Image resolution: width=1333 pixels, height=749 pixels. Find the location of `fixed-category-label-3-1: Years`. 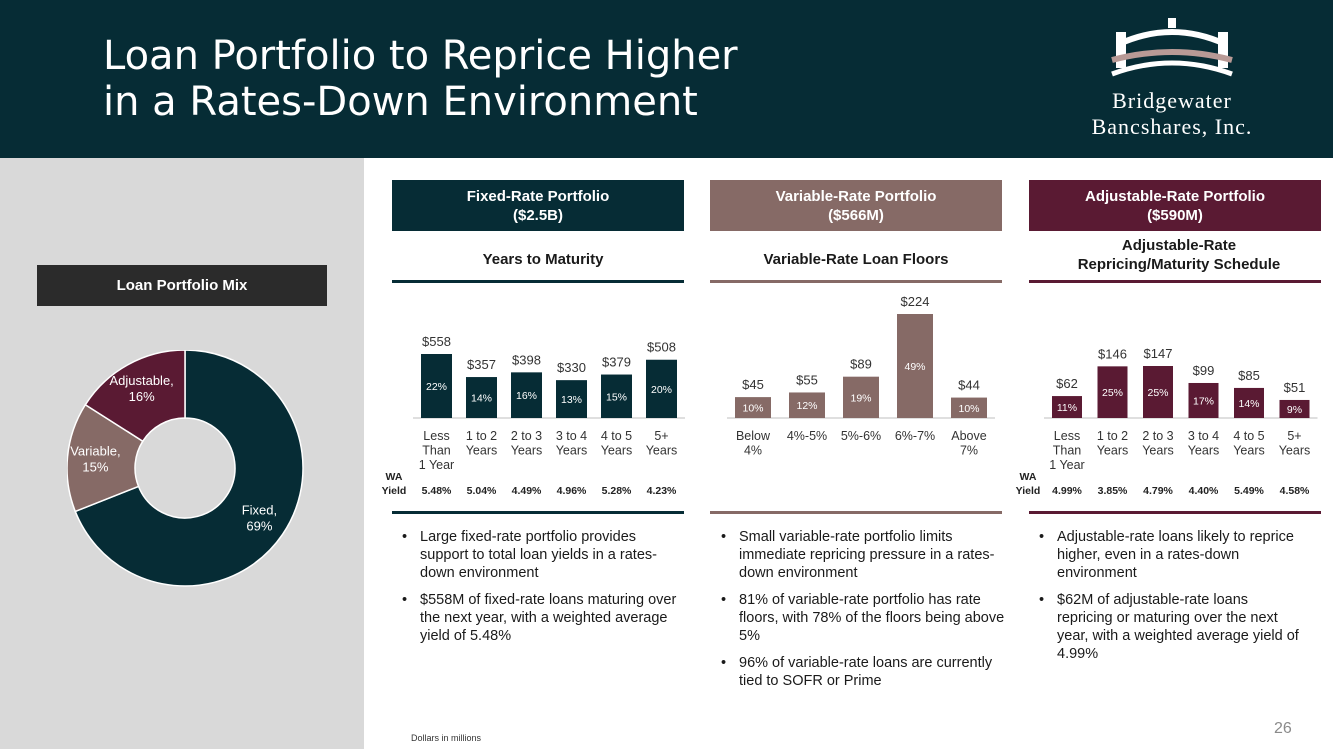

fixed-category-label-3-1: Years is located at coordinates (572, 451).